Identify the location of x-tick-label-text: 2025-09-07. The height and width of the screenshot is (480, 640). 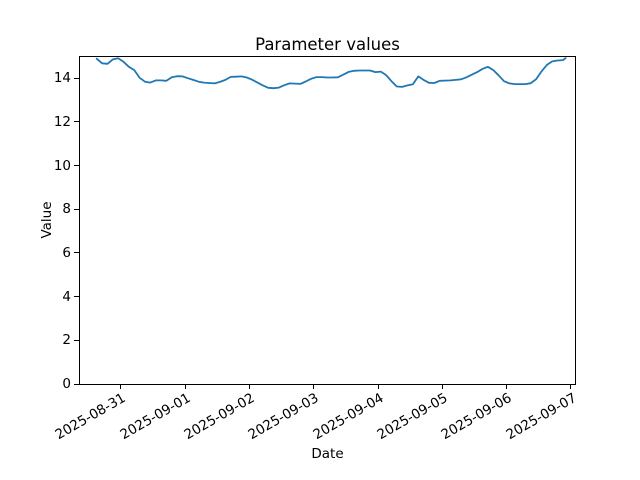
(541, 417).